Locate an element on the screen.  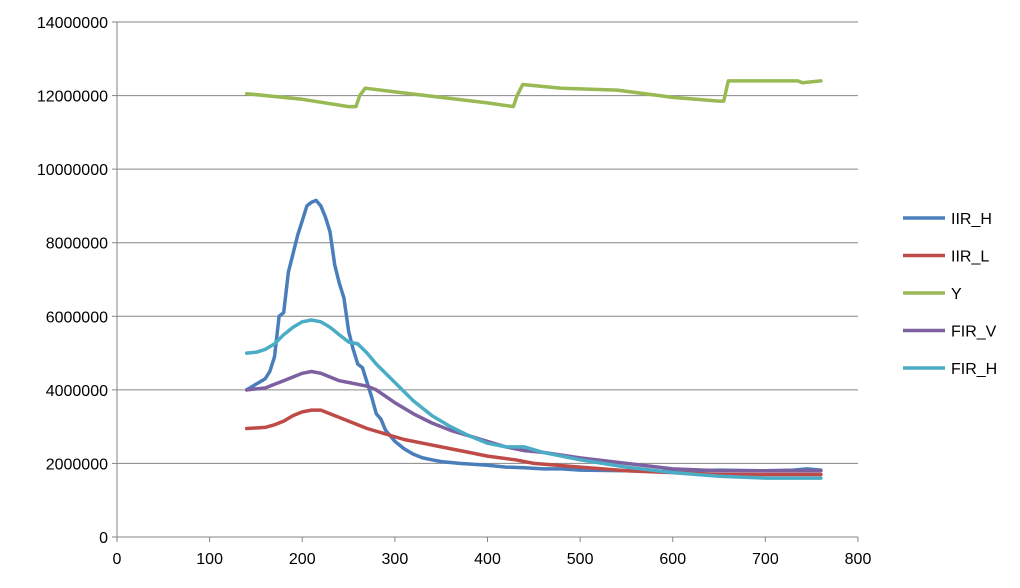
y-tick-label-0: 0 is located at coordinates (103, 538).